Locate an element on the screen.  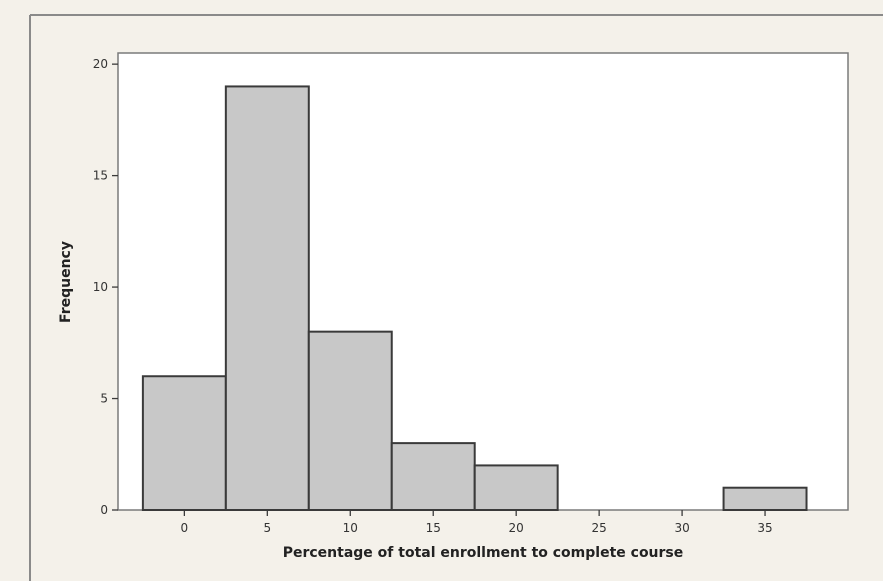
x-tick-label: 30 is located at coordinates (681, 528).